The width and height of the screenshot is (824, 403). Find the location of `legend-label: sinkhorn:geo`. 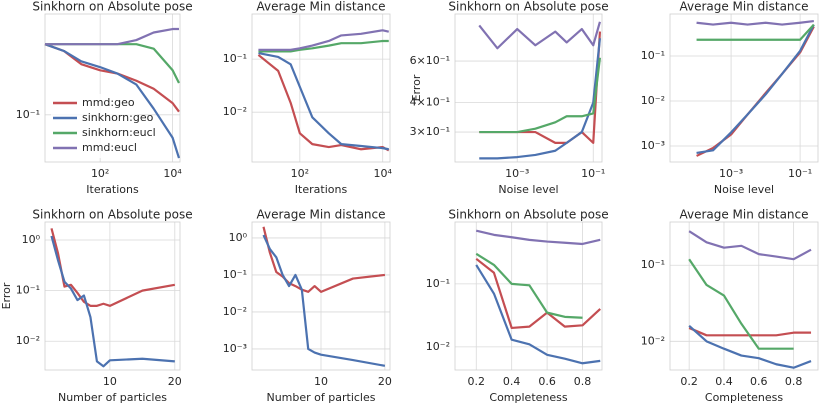

legend-label: sinkhorn:geo is located at coordinates (118, 117).